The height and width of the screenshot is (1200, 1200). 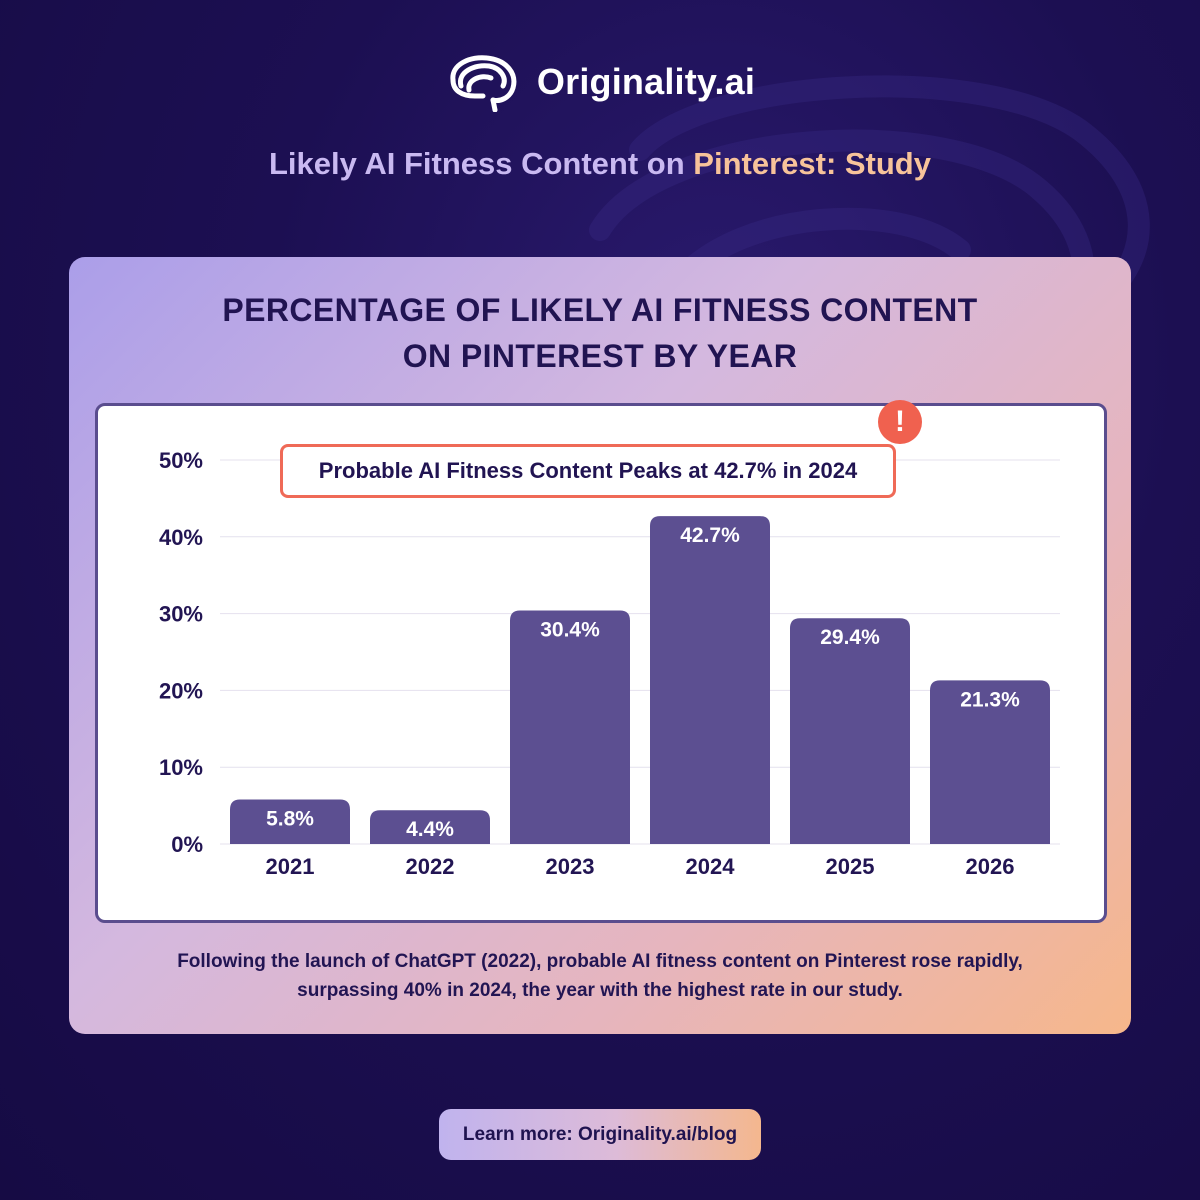 I want to click on brand-name: Originality.ai, so click(x=646, y=81).